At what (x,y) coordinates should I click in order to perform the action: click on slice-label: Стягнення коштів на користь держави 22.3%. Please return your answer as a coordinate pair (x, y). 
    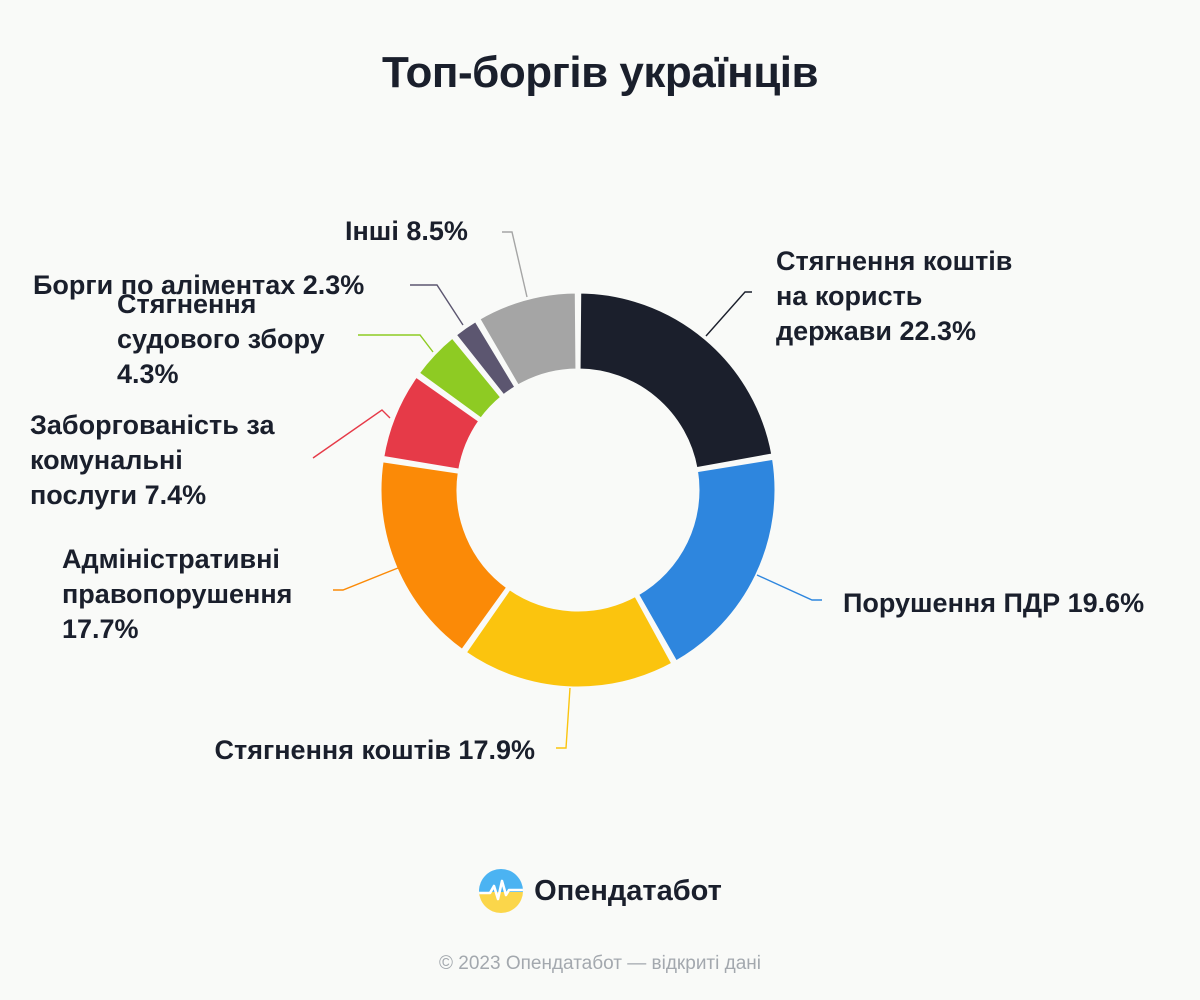
    Looking at the image, I should click on (894, 296).